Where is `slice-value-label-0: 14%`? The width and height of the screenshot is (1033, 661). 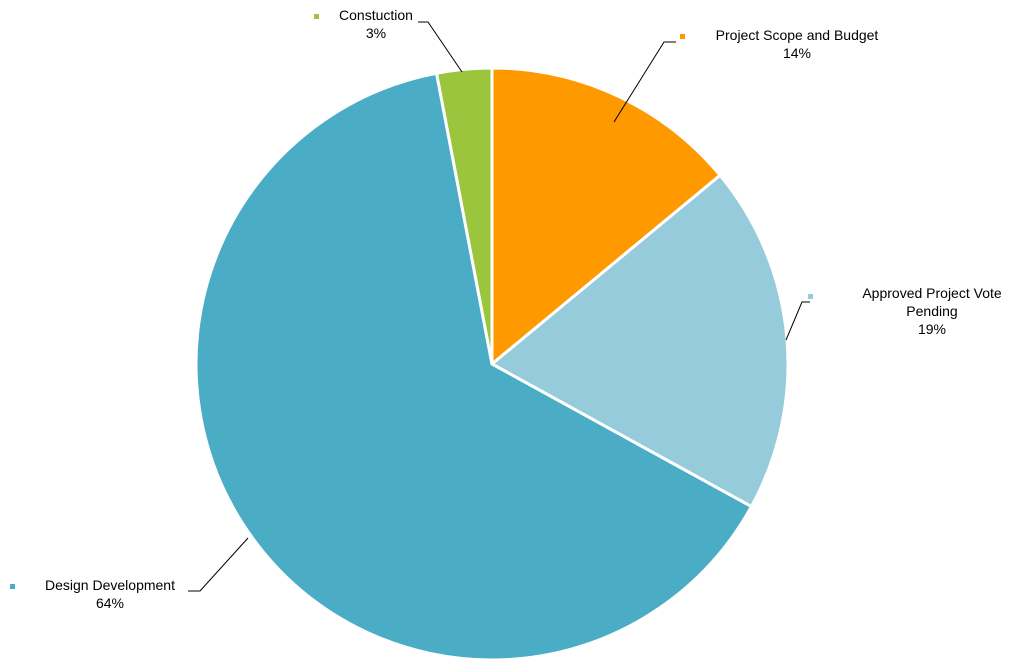
slice-value-label-0: 14% is located at coordinates (797, 53).